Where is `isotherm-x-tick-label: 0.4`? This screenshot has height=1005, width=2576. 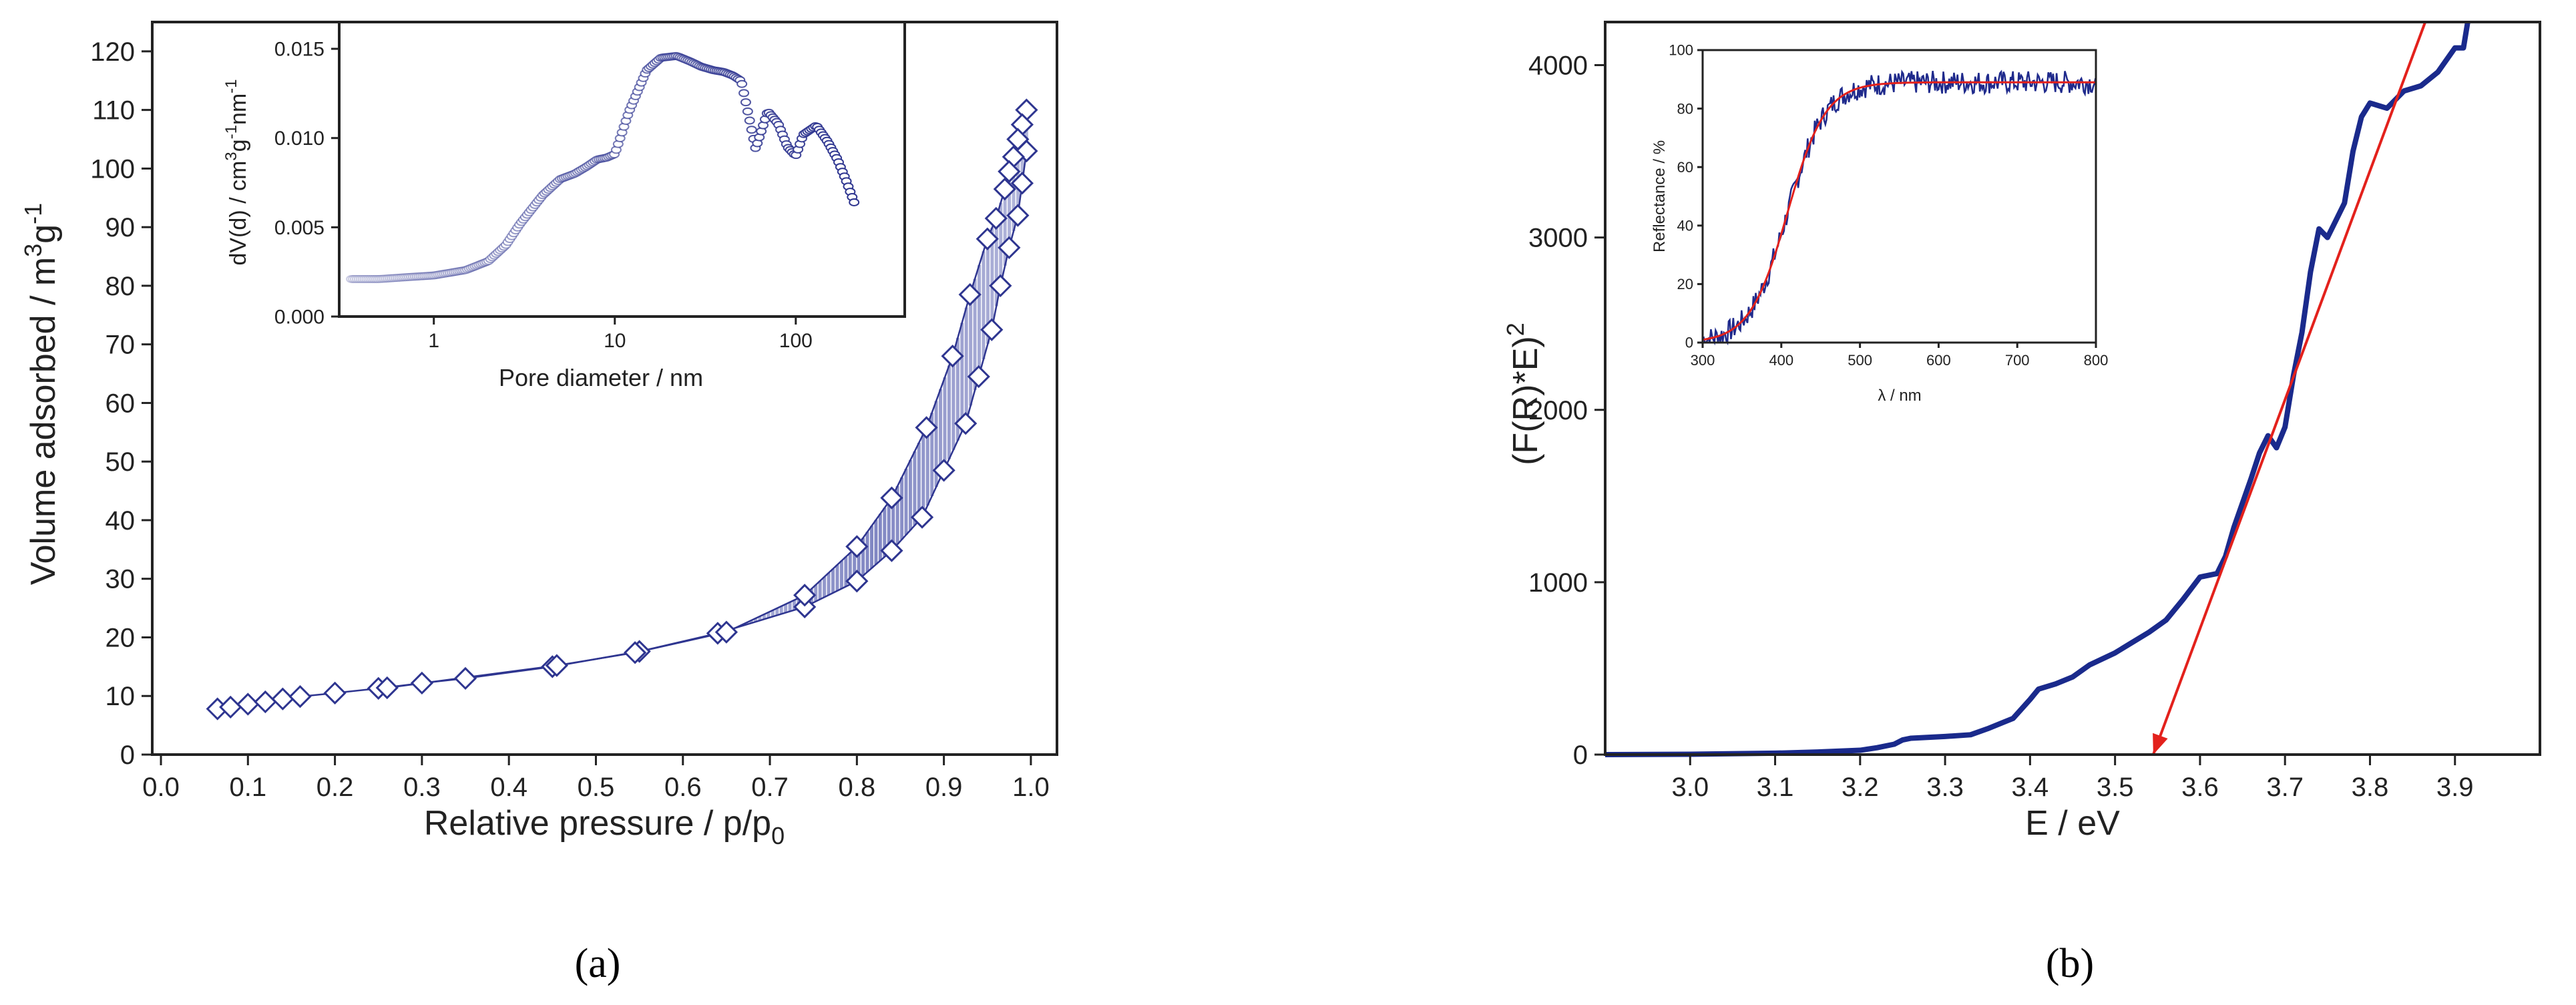 isotherm-x-tick-label: 0.4 is located at coordinates (508, 787).